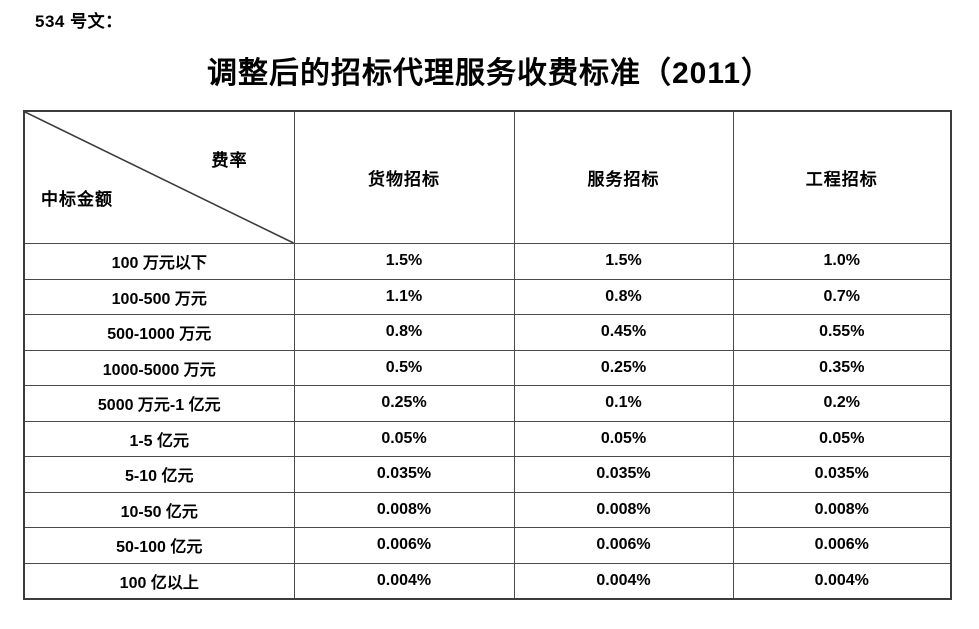  I want to click on rate-value: 0.1%, so click(623, 403).